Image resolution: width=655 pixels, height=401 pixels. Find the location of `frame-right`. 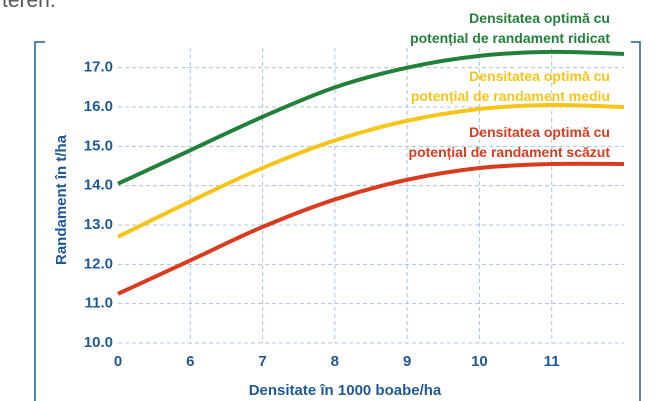

frame-right is located at coordinates (636, 221).